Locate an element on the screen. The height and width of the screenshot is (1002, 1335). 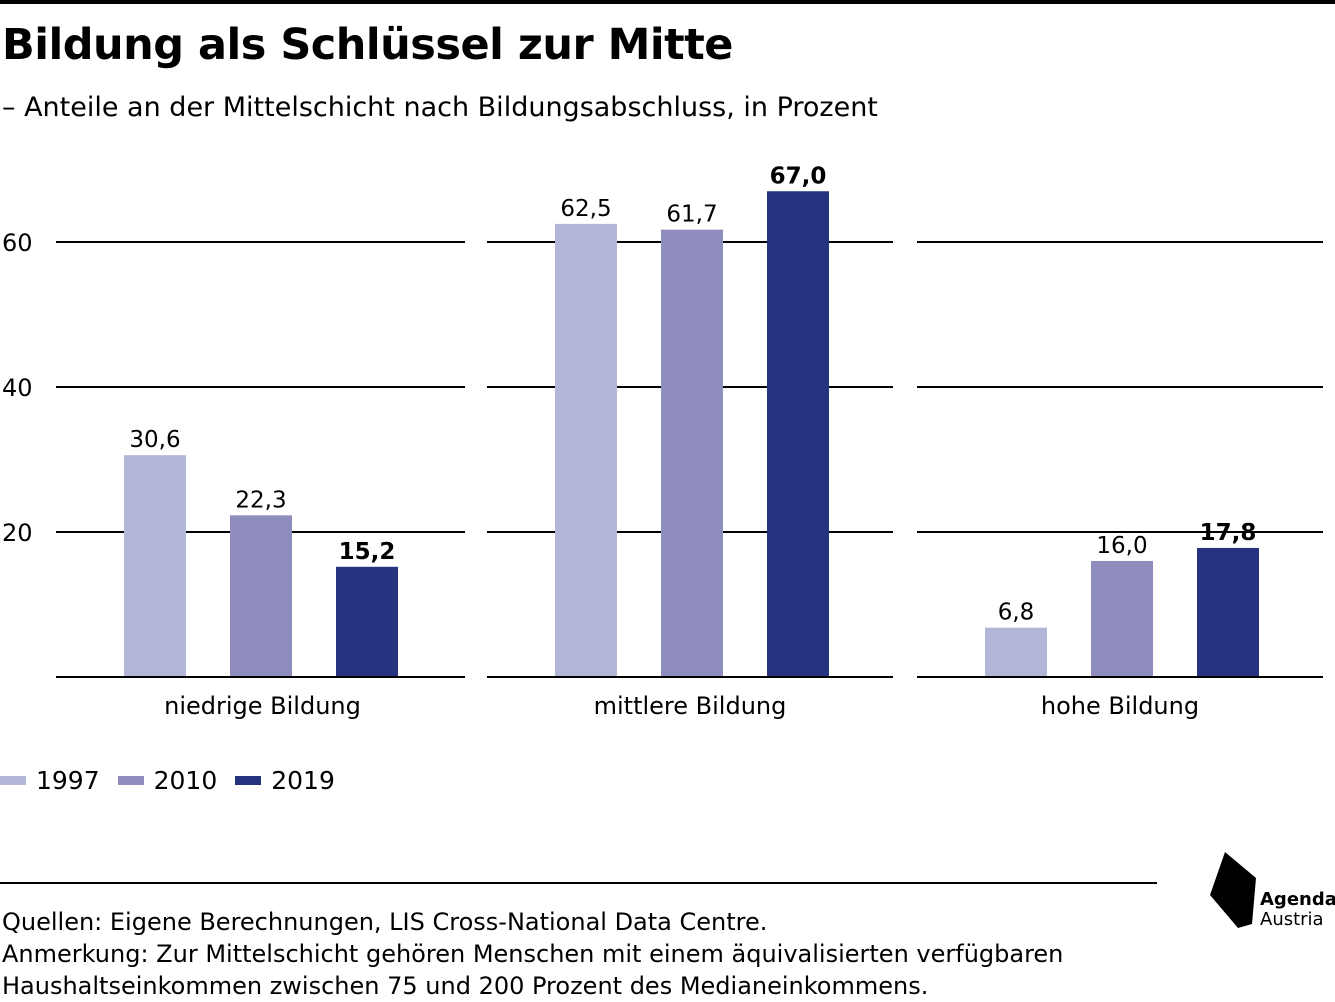
legend-item-1997: 1997 is located at coordinates (50, 780).